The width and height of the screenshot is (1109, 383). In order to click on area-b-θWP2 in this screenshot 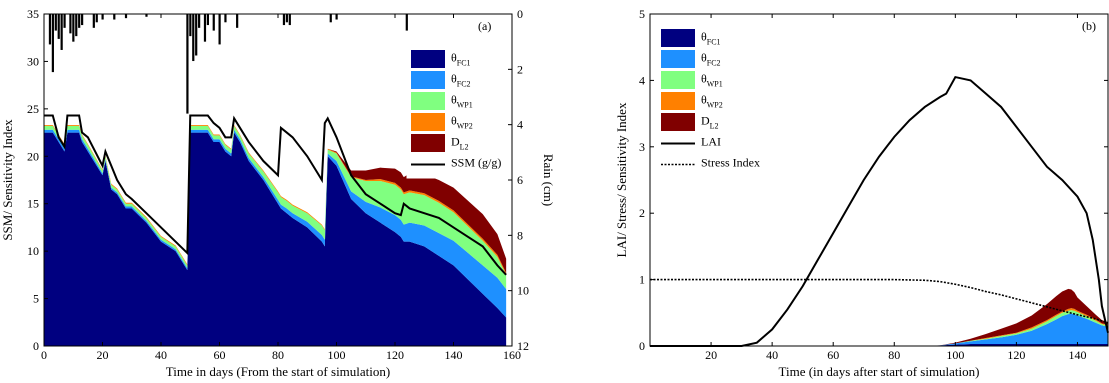, I will do `click(879, 327)`.